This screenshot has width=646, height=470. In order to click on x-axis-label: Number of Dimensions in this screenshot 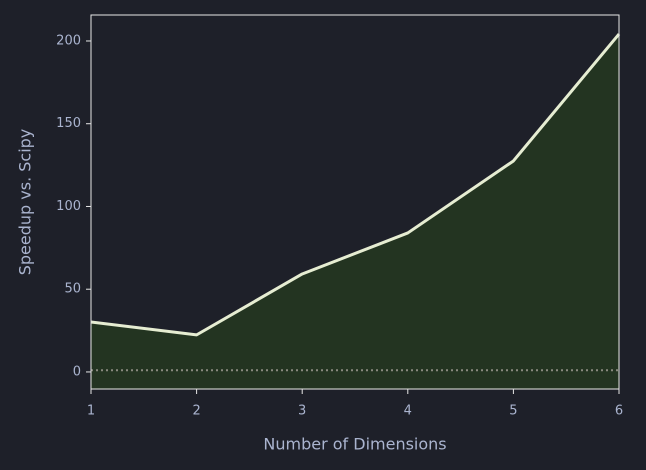, I will do `click(354, 444)`.